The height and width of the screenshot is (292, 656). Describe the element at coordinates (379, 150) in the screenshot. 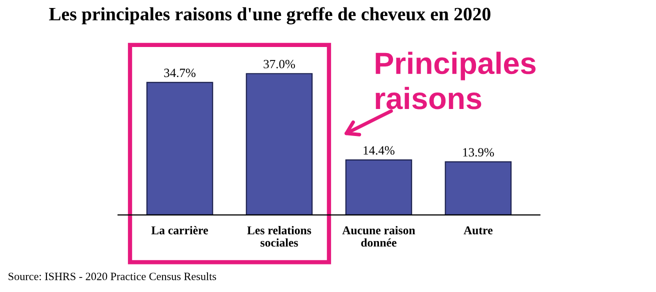

I see `data-label: 14.4%` at that location.